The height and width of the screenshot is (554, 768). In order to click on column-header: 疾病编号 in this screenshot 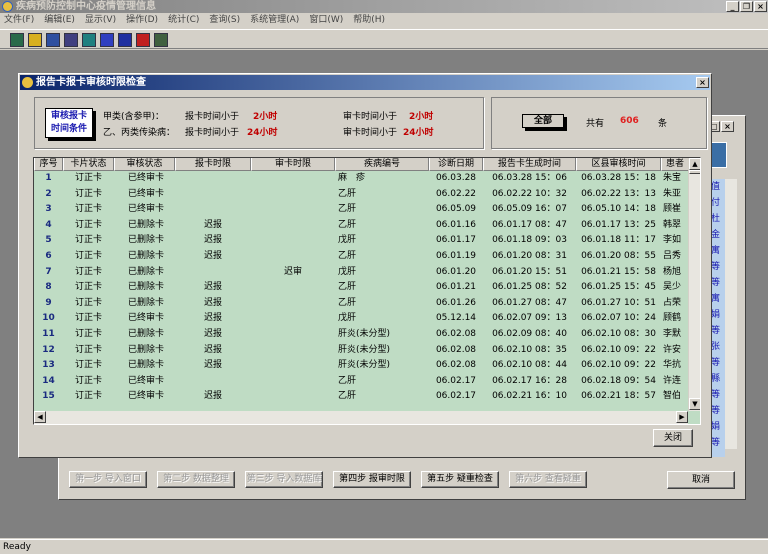, I will do `click(382, 164)`.